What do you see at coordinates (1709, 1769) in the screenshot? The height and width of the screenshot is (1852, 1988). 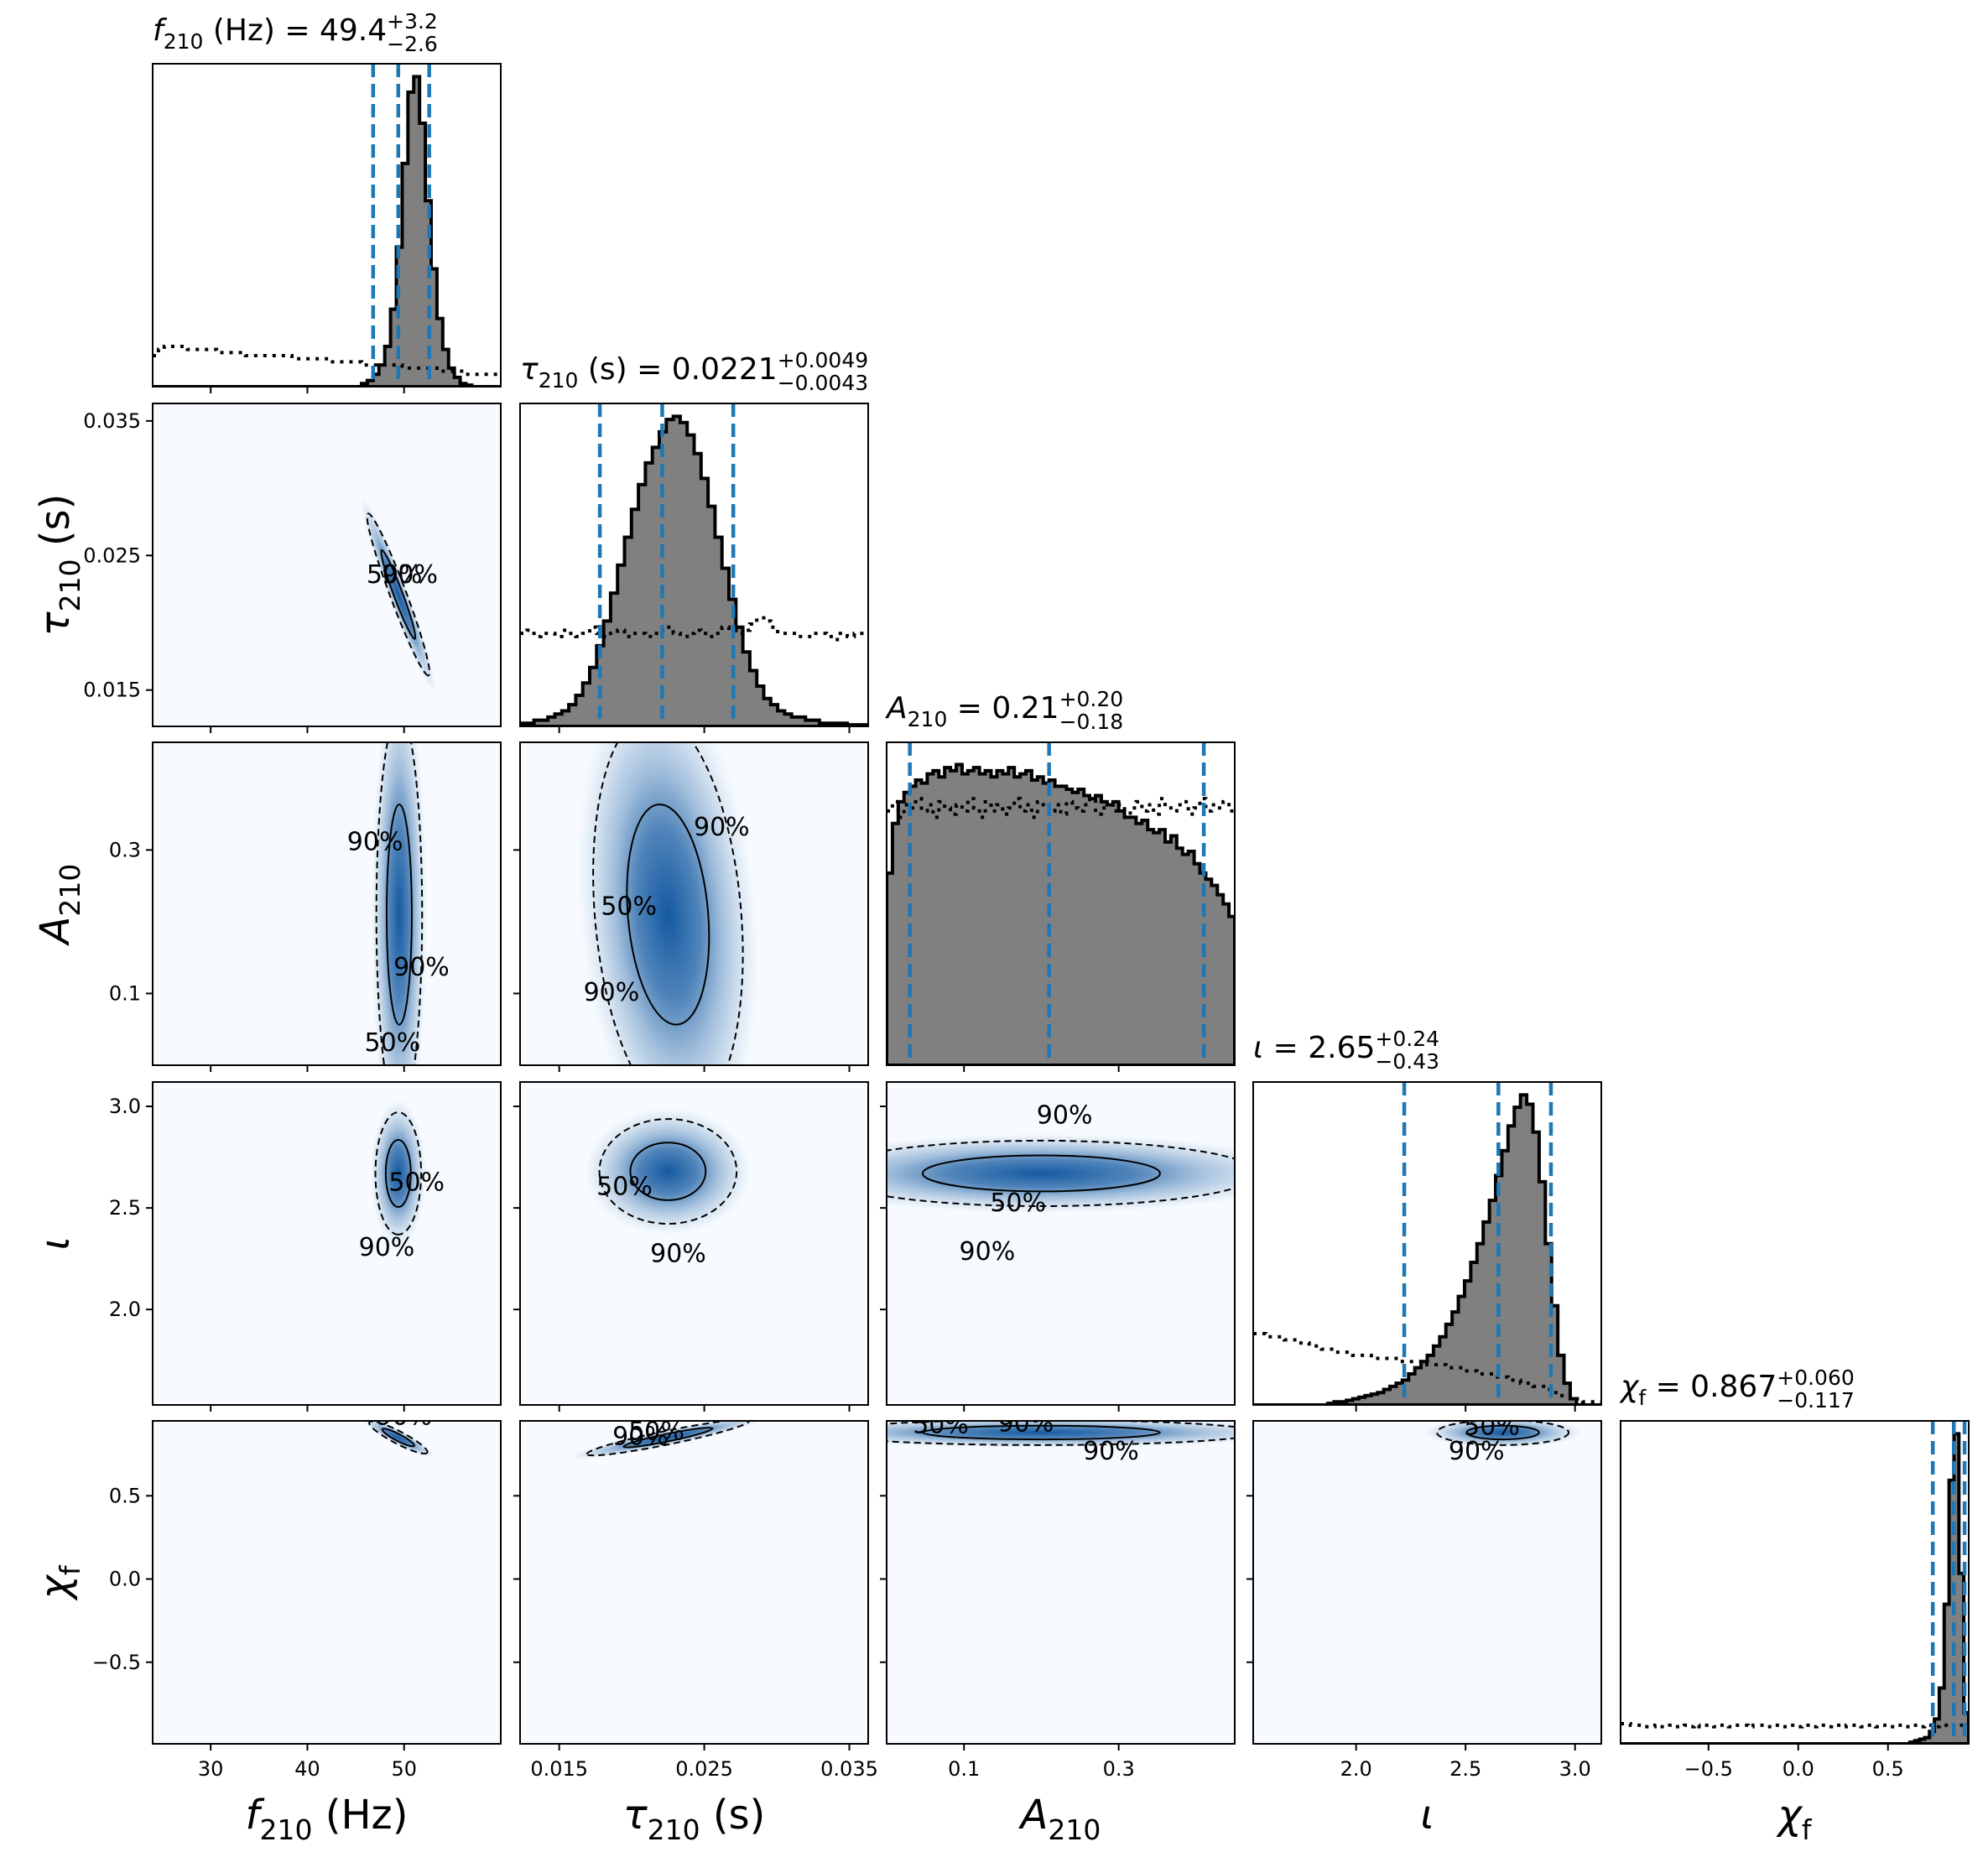 I see `x-tick-label: −0.5` at bounding box center [1709, 1769].